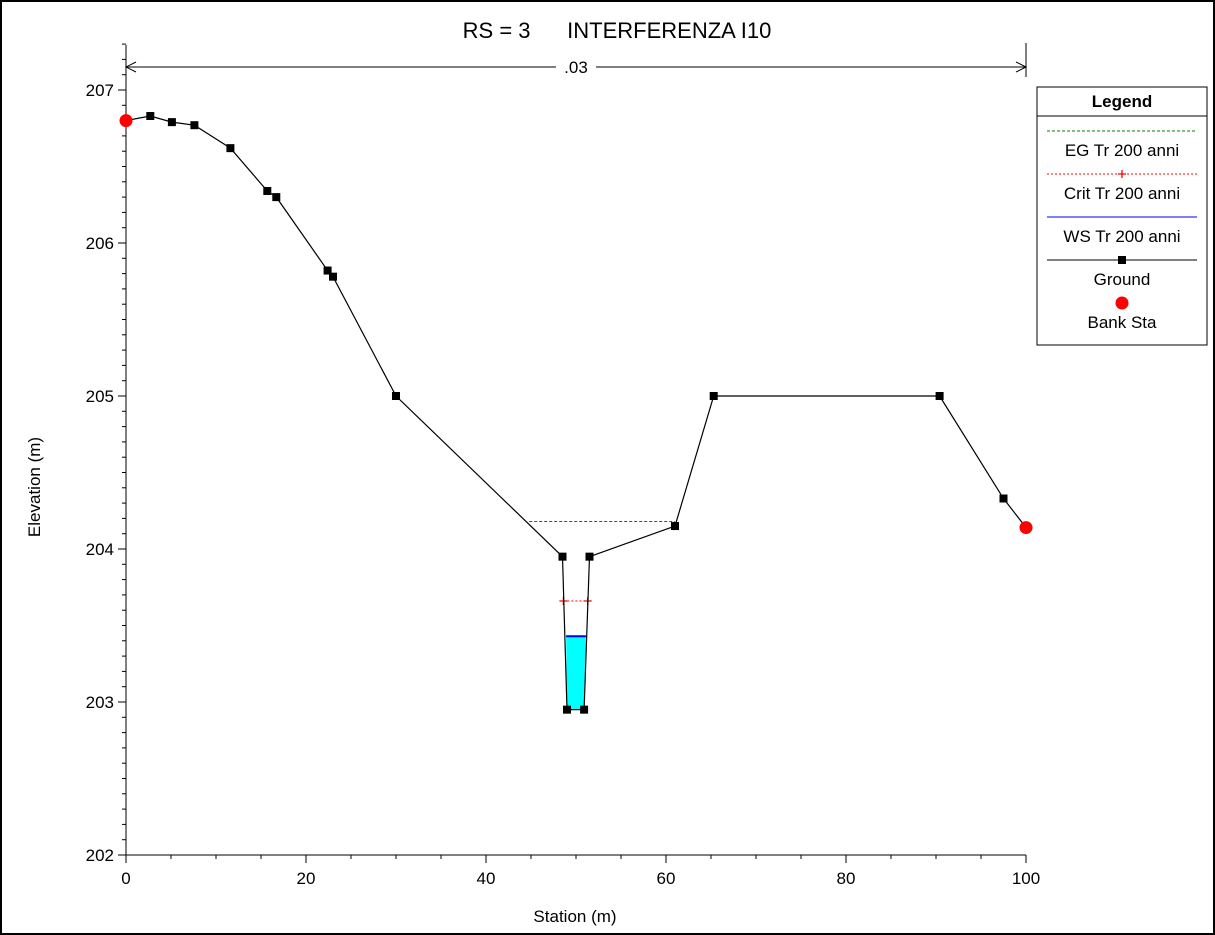 The image size is (1215, 935). I want to click on y-tick-label: 206, so click(100, 243).